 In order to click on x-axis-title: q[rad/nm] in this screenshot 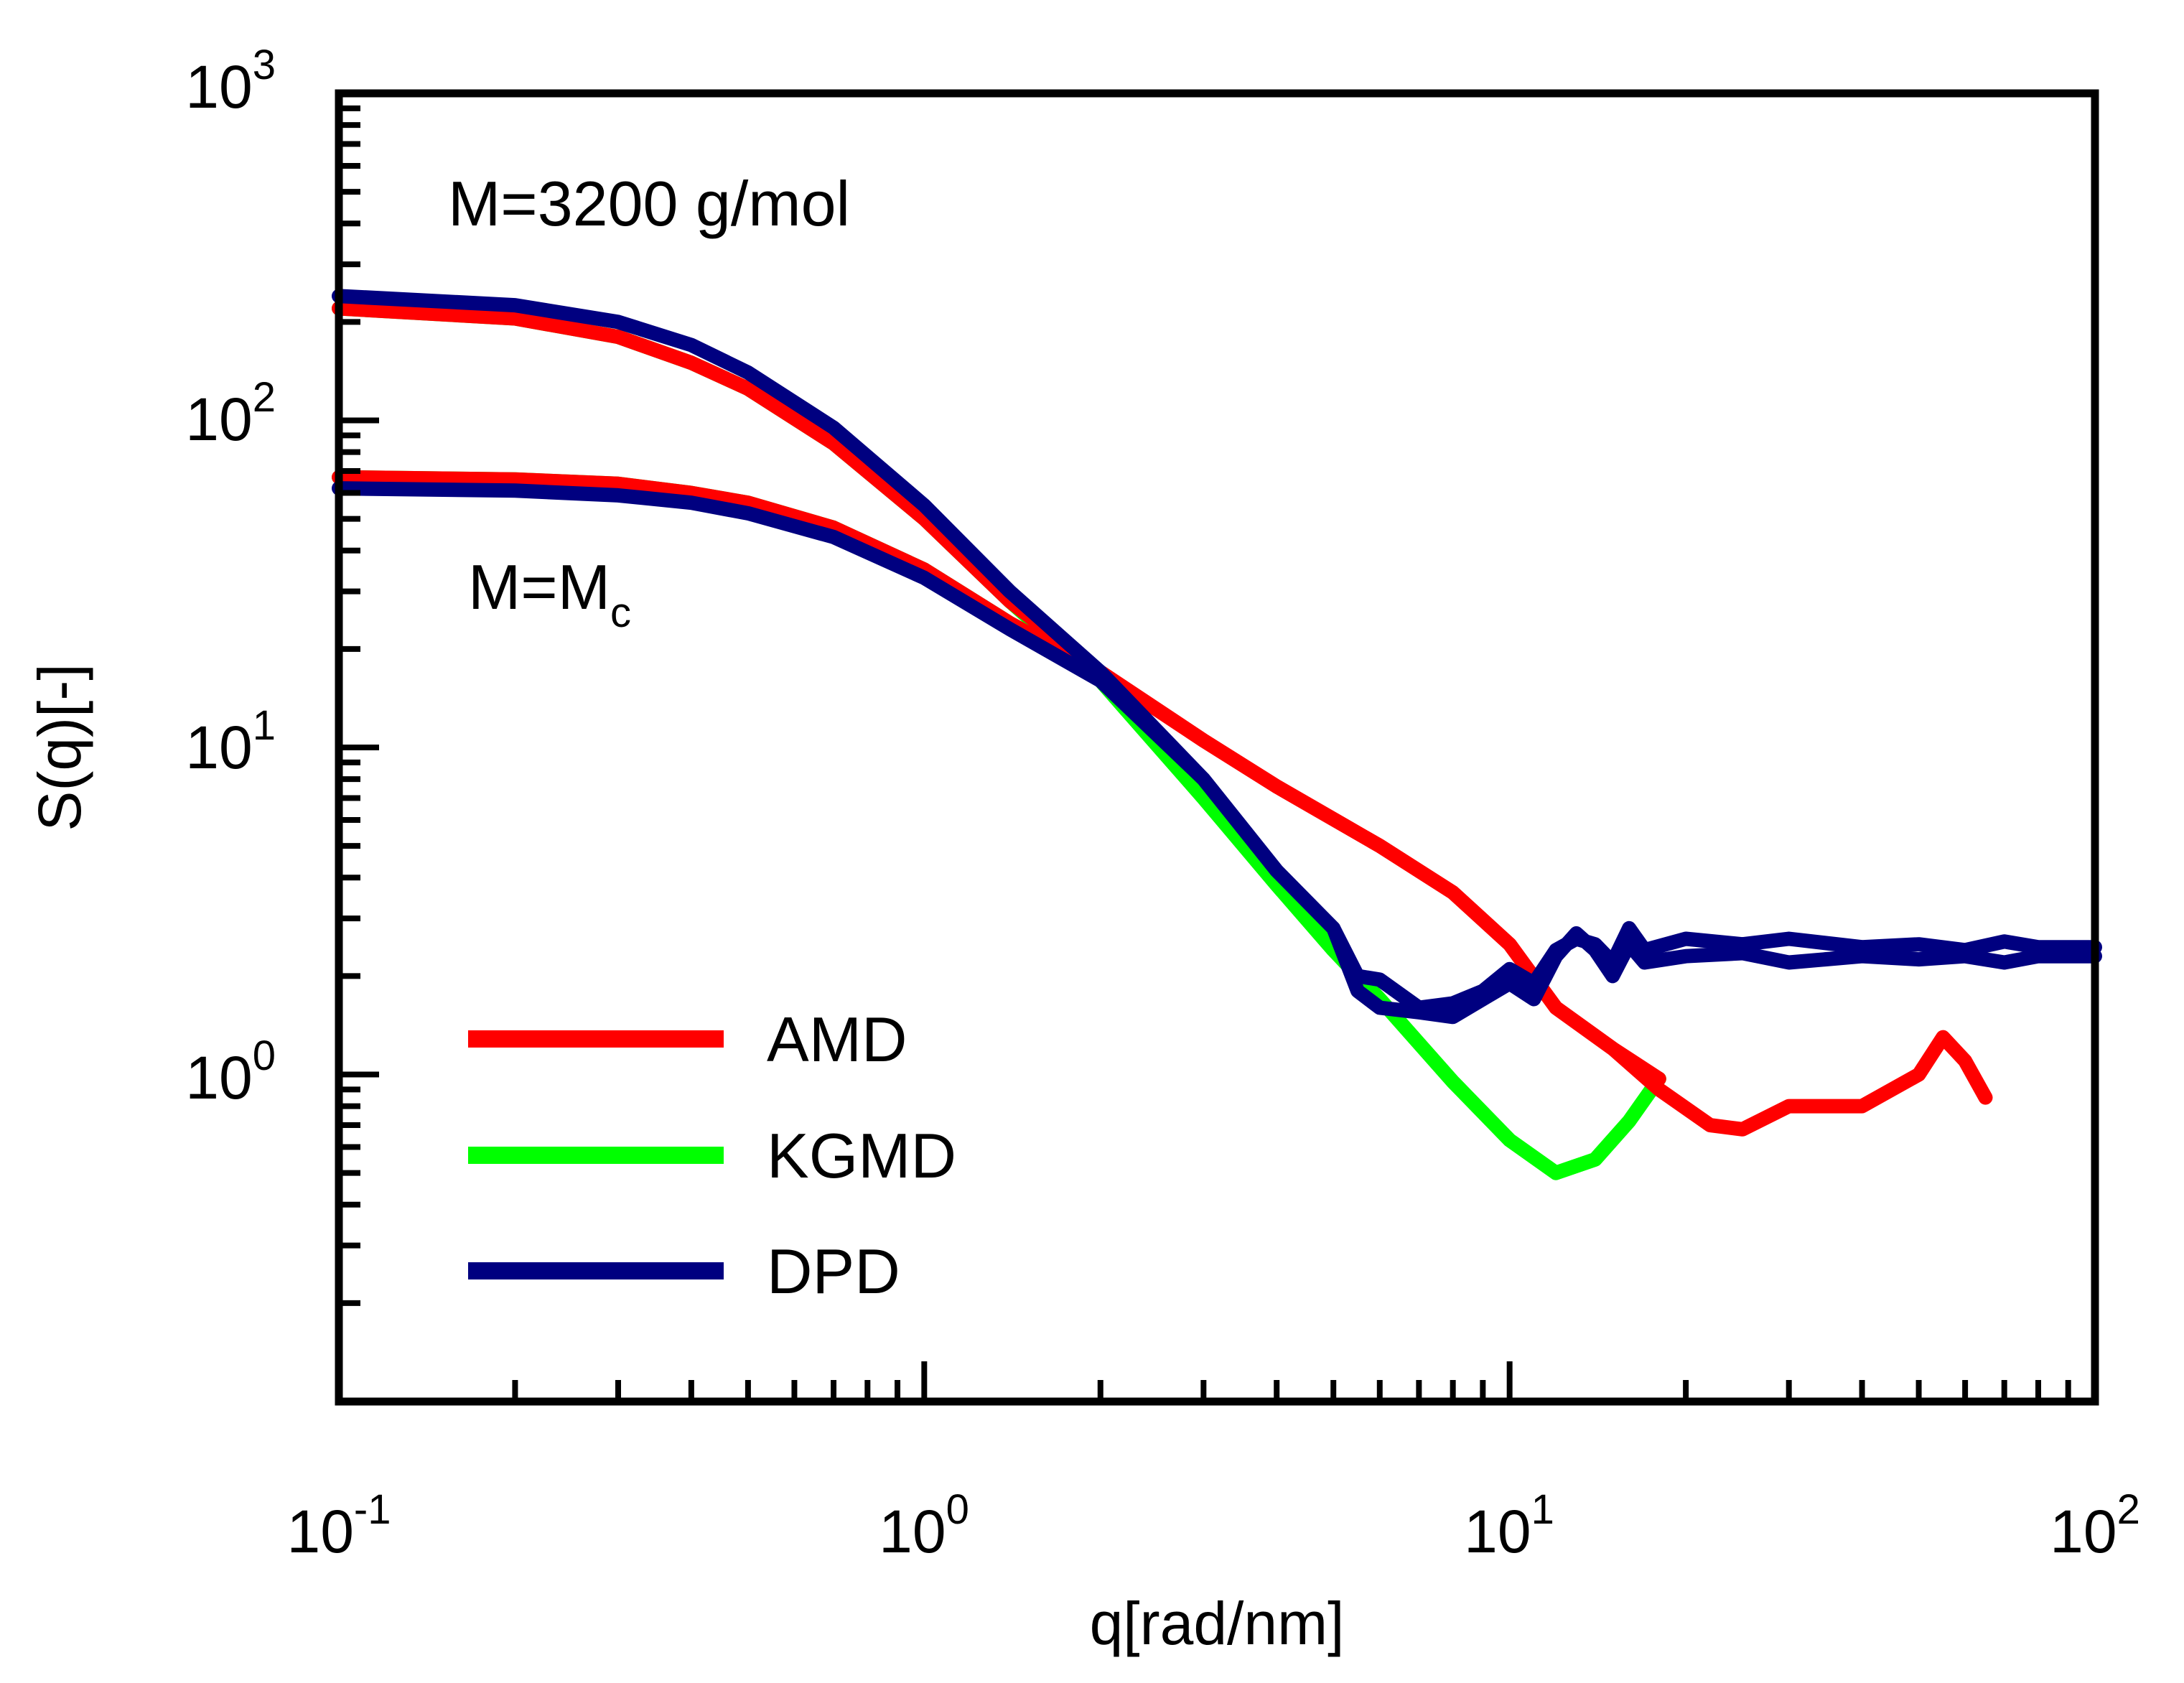, I will do `click(1217, 1623)`.